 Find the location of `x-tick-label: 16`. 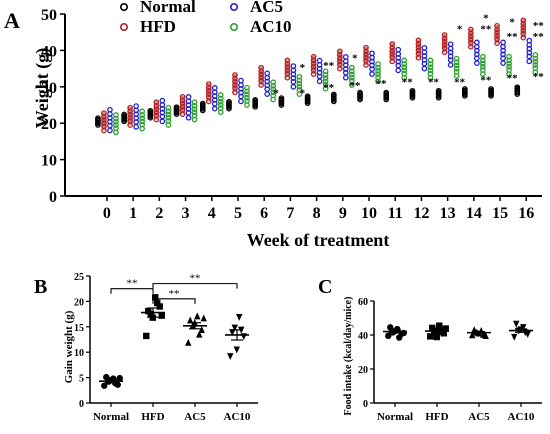

x-tick-label: 16 is located at coordinates (526, 213).